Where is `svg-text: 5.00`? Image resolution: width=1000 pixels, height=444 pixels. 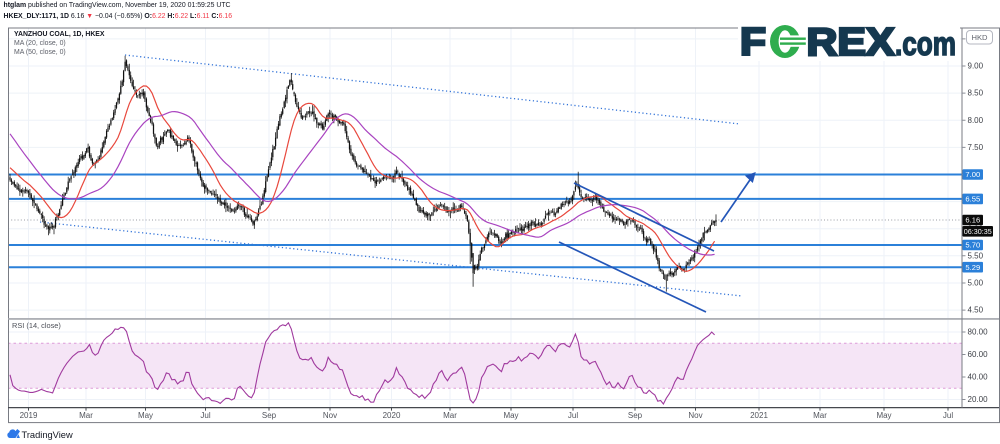 svg-text: 5.00 is located at coordinates (976, 283).